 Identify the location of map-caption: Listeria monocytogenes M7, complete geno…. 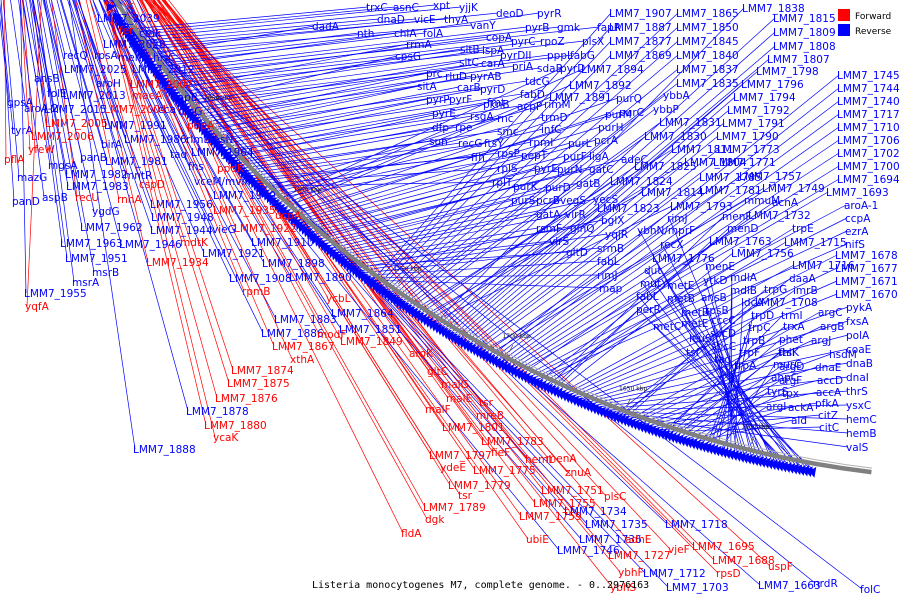
(480, 585).